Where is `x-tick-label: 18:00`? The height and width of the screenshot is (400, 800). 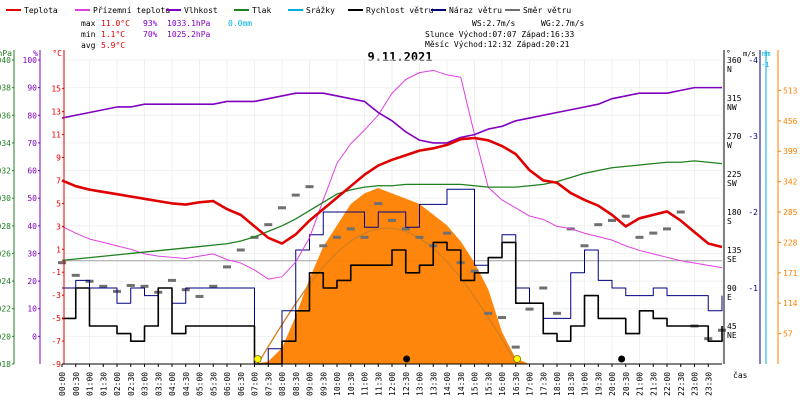 x-tick-label: 18:00 is located at coordinates (557, 384).